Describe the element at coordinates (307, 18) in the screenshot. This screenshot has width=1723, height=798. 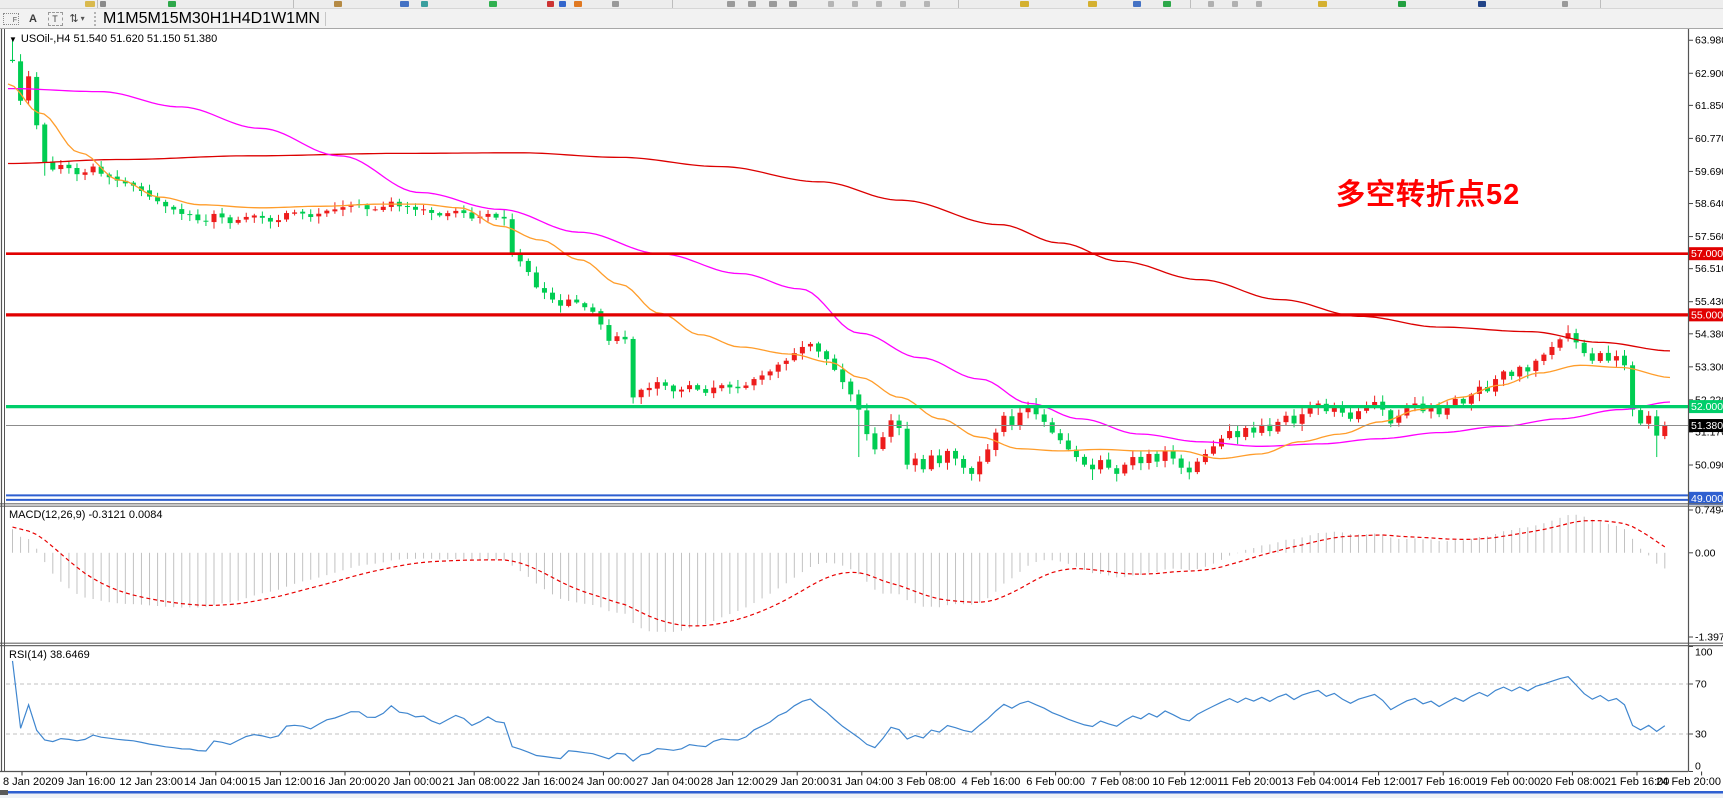
I see `timeframe-button-mn: MN` at that location.